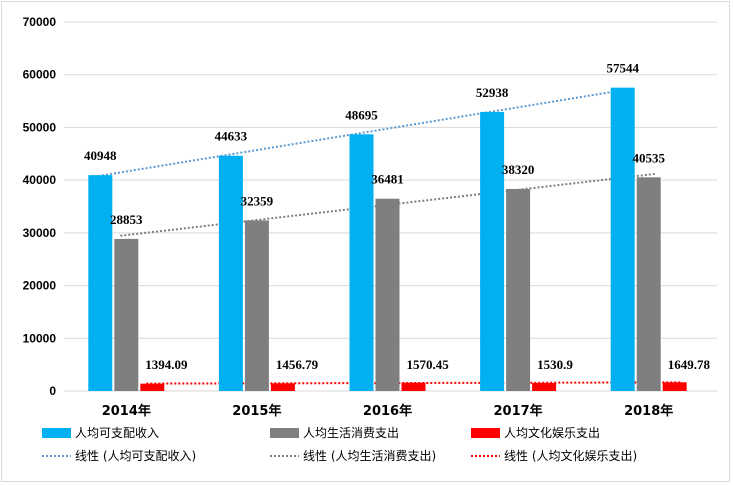 This screenshot has height=485, width=733. What do you see at coordinates (126, 314) in the screenshot?
I see `bar-2-2014年` at bounding box center [126, 314].